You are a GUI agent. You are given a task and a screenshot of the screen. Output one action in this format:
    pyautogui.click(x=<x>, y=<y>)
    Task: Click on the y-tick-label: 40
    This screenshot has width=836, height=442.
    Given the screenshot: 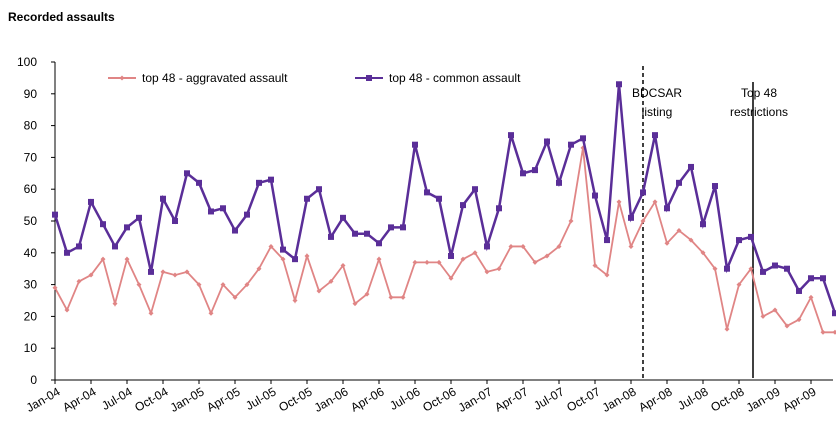 What is the action you would take?
    pyautogui.click(x=31, y=253)
    